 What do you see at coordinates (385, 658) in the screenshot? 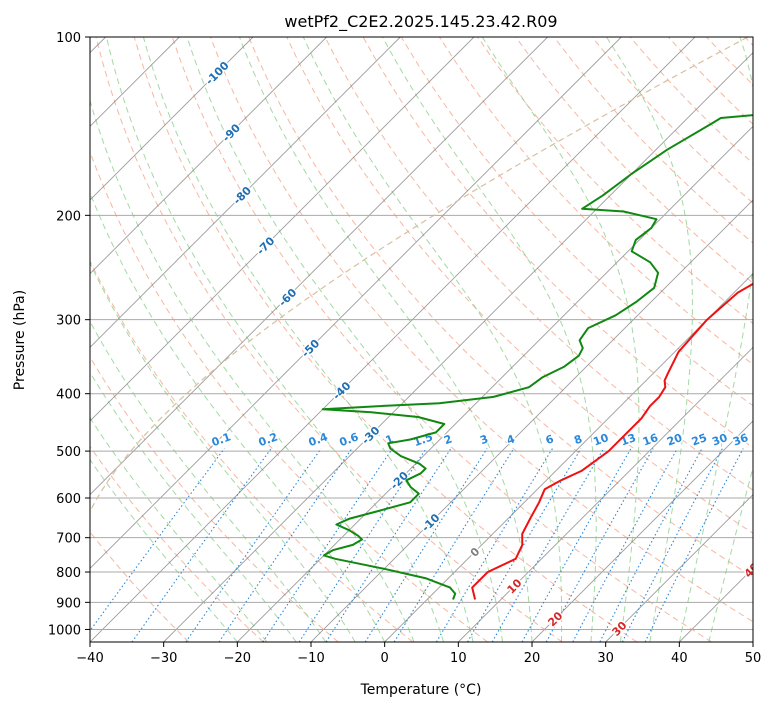
I see `x-tick-label: 0` at bounding box center [385, 658].